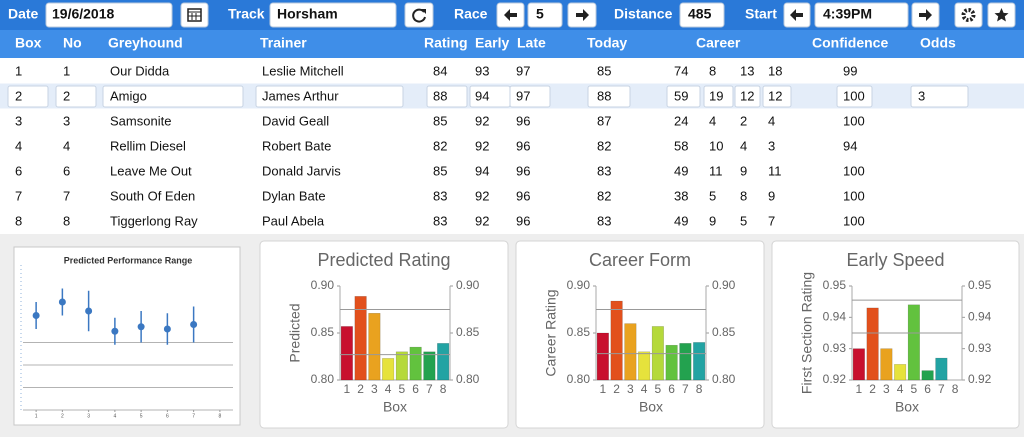 The width and height of the screenshot is (1024, 437). Describe the element at coordinates (295, 332) in the screenshot. I see `y-axis-label: Predicted` at that location.